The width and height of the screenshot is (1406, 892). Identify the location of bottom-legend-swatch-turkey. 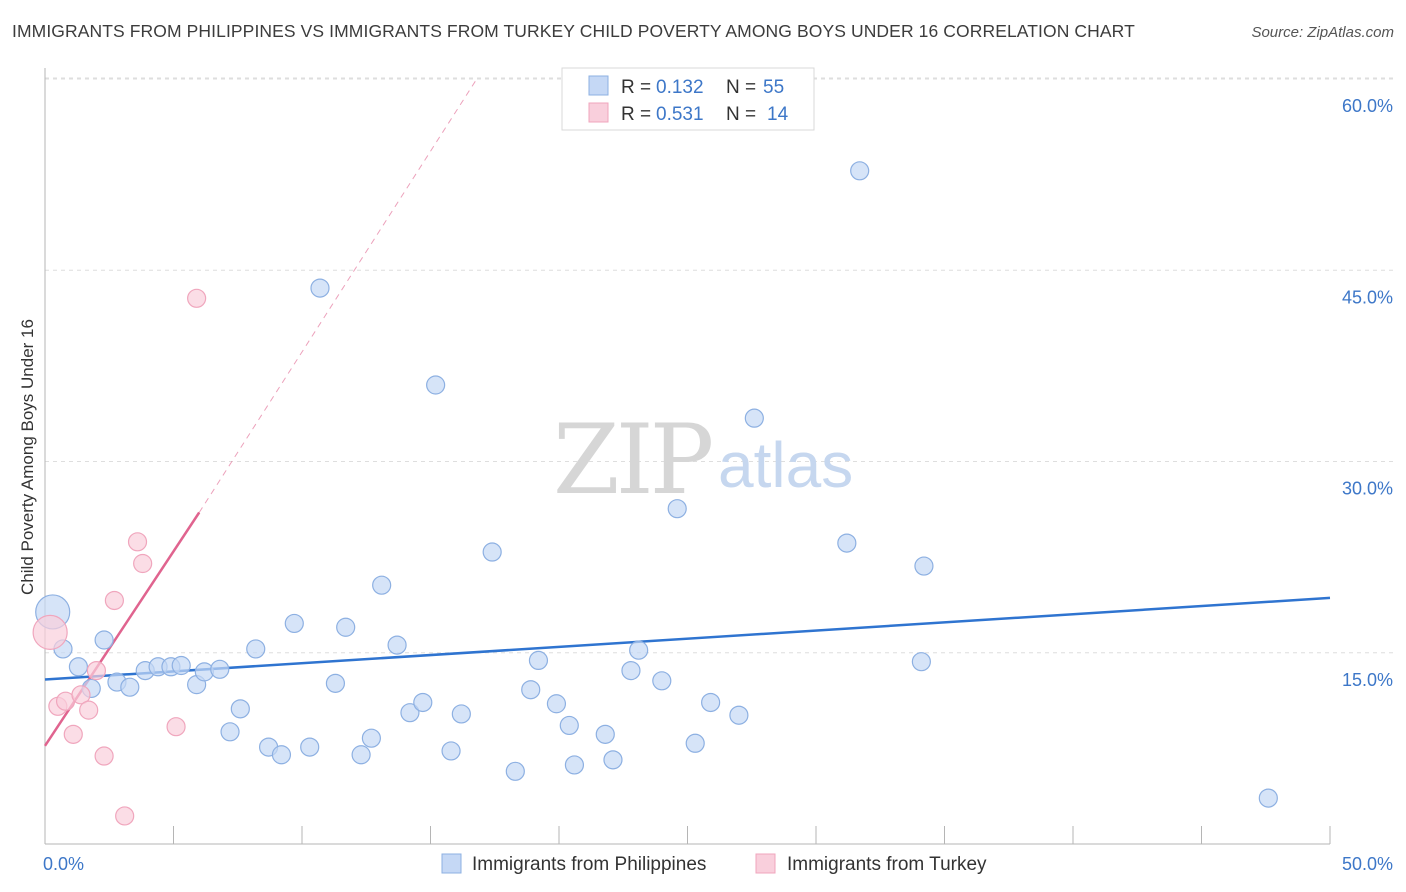
(765, 863).